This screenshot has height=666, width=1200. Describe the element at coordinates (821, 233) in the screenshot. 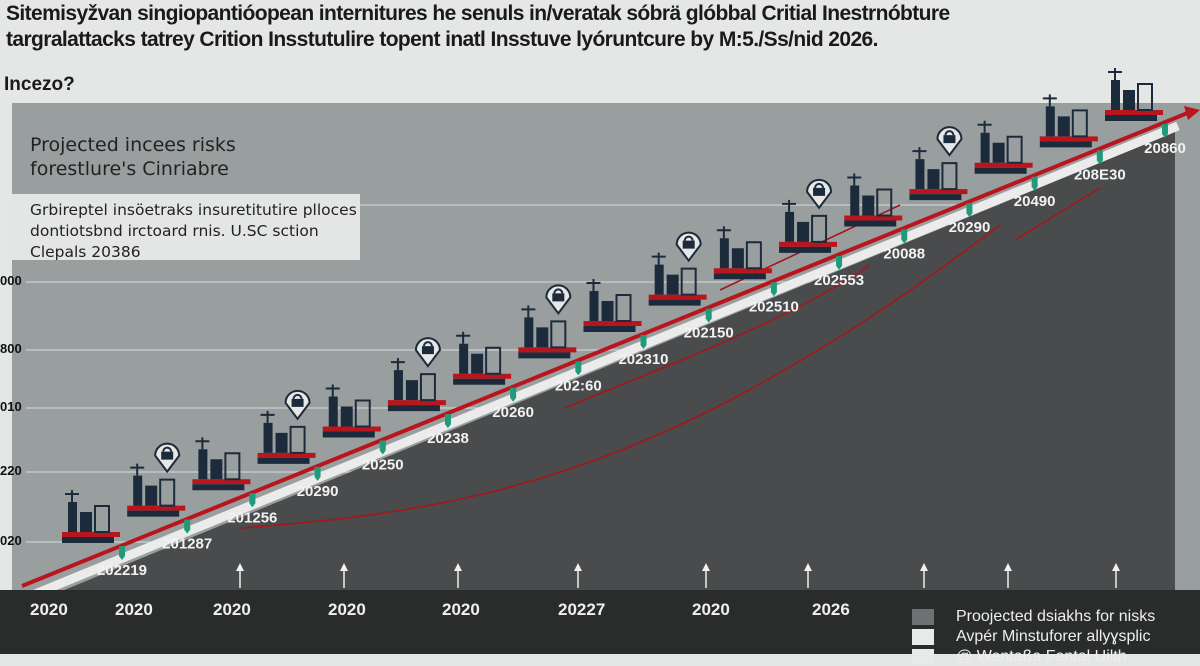

I see `data-point: 202553` at that location.